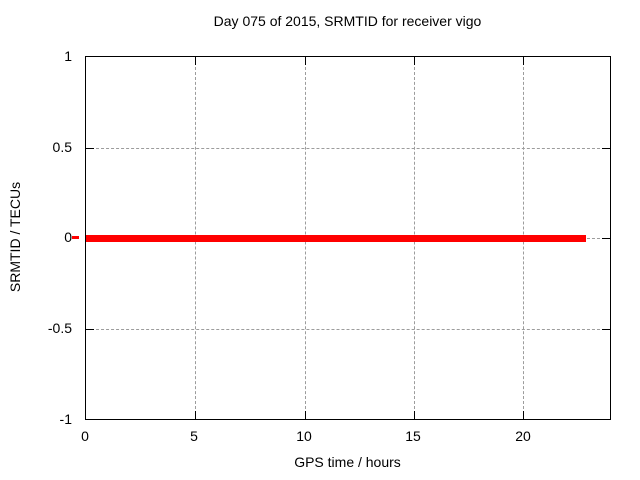 This screenshot has width=640, height=480. What do you see at coordinates (336, 238) in the screenshot?
I see `series-srmtid-line` at bounding box center [336, 238].